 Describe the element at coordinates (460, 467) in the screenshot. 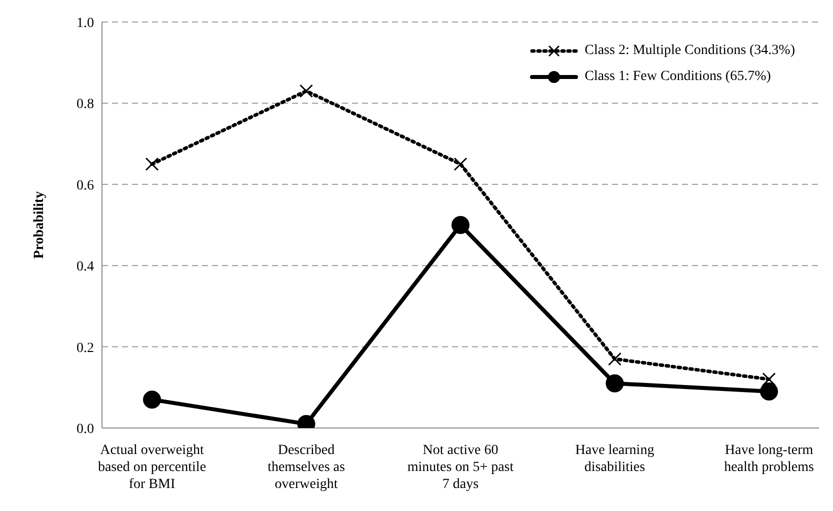

I see `x-tick-label: Not active 60 minutes on 5+ past 7 days` at that location.